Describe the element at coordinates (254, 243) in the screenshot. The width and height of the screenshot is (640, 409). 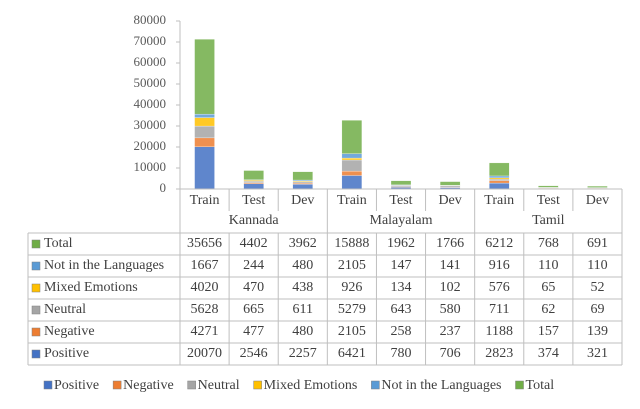
I see `table-value: 4402` at that location.